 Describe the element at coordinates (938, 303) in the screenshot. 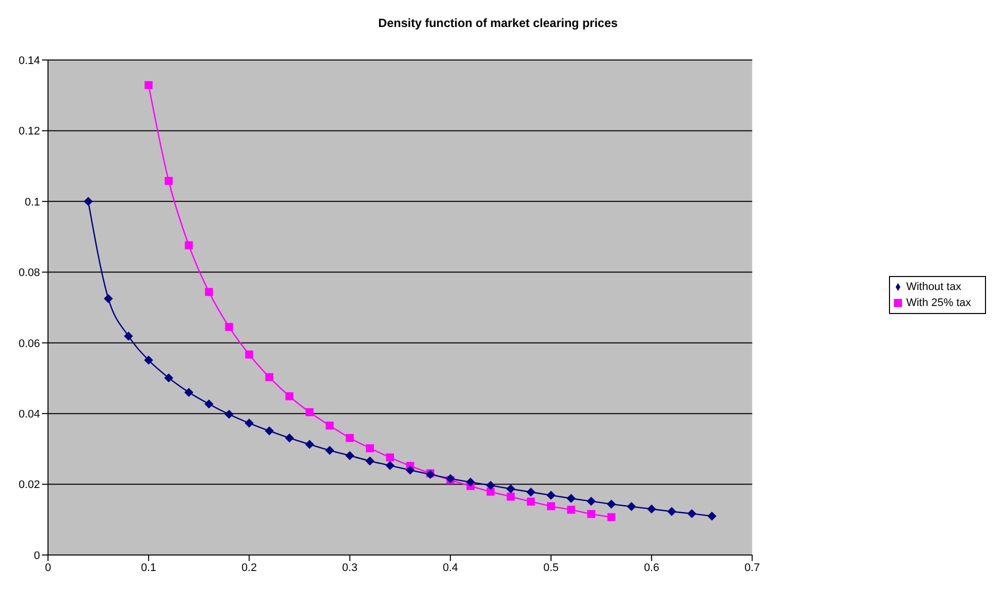

I see `legend-label: With 25% tax` at that location.